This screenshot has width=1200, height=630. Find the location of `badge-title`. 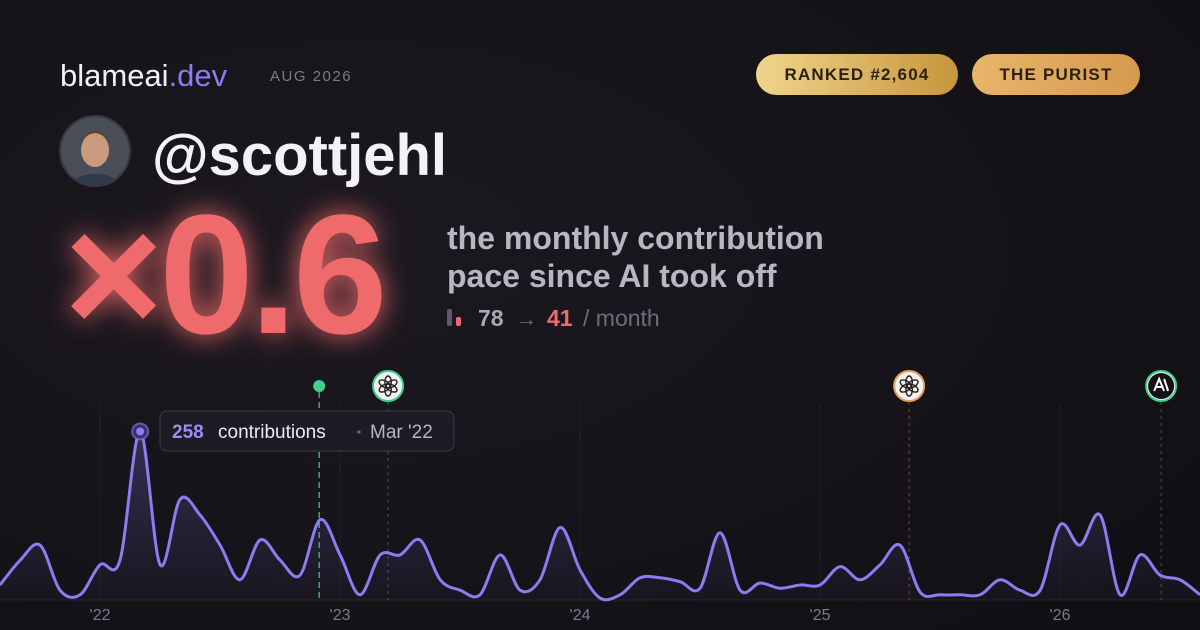

badge-title is located at coordinates (1056, 74).